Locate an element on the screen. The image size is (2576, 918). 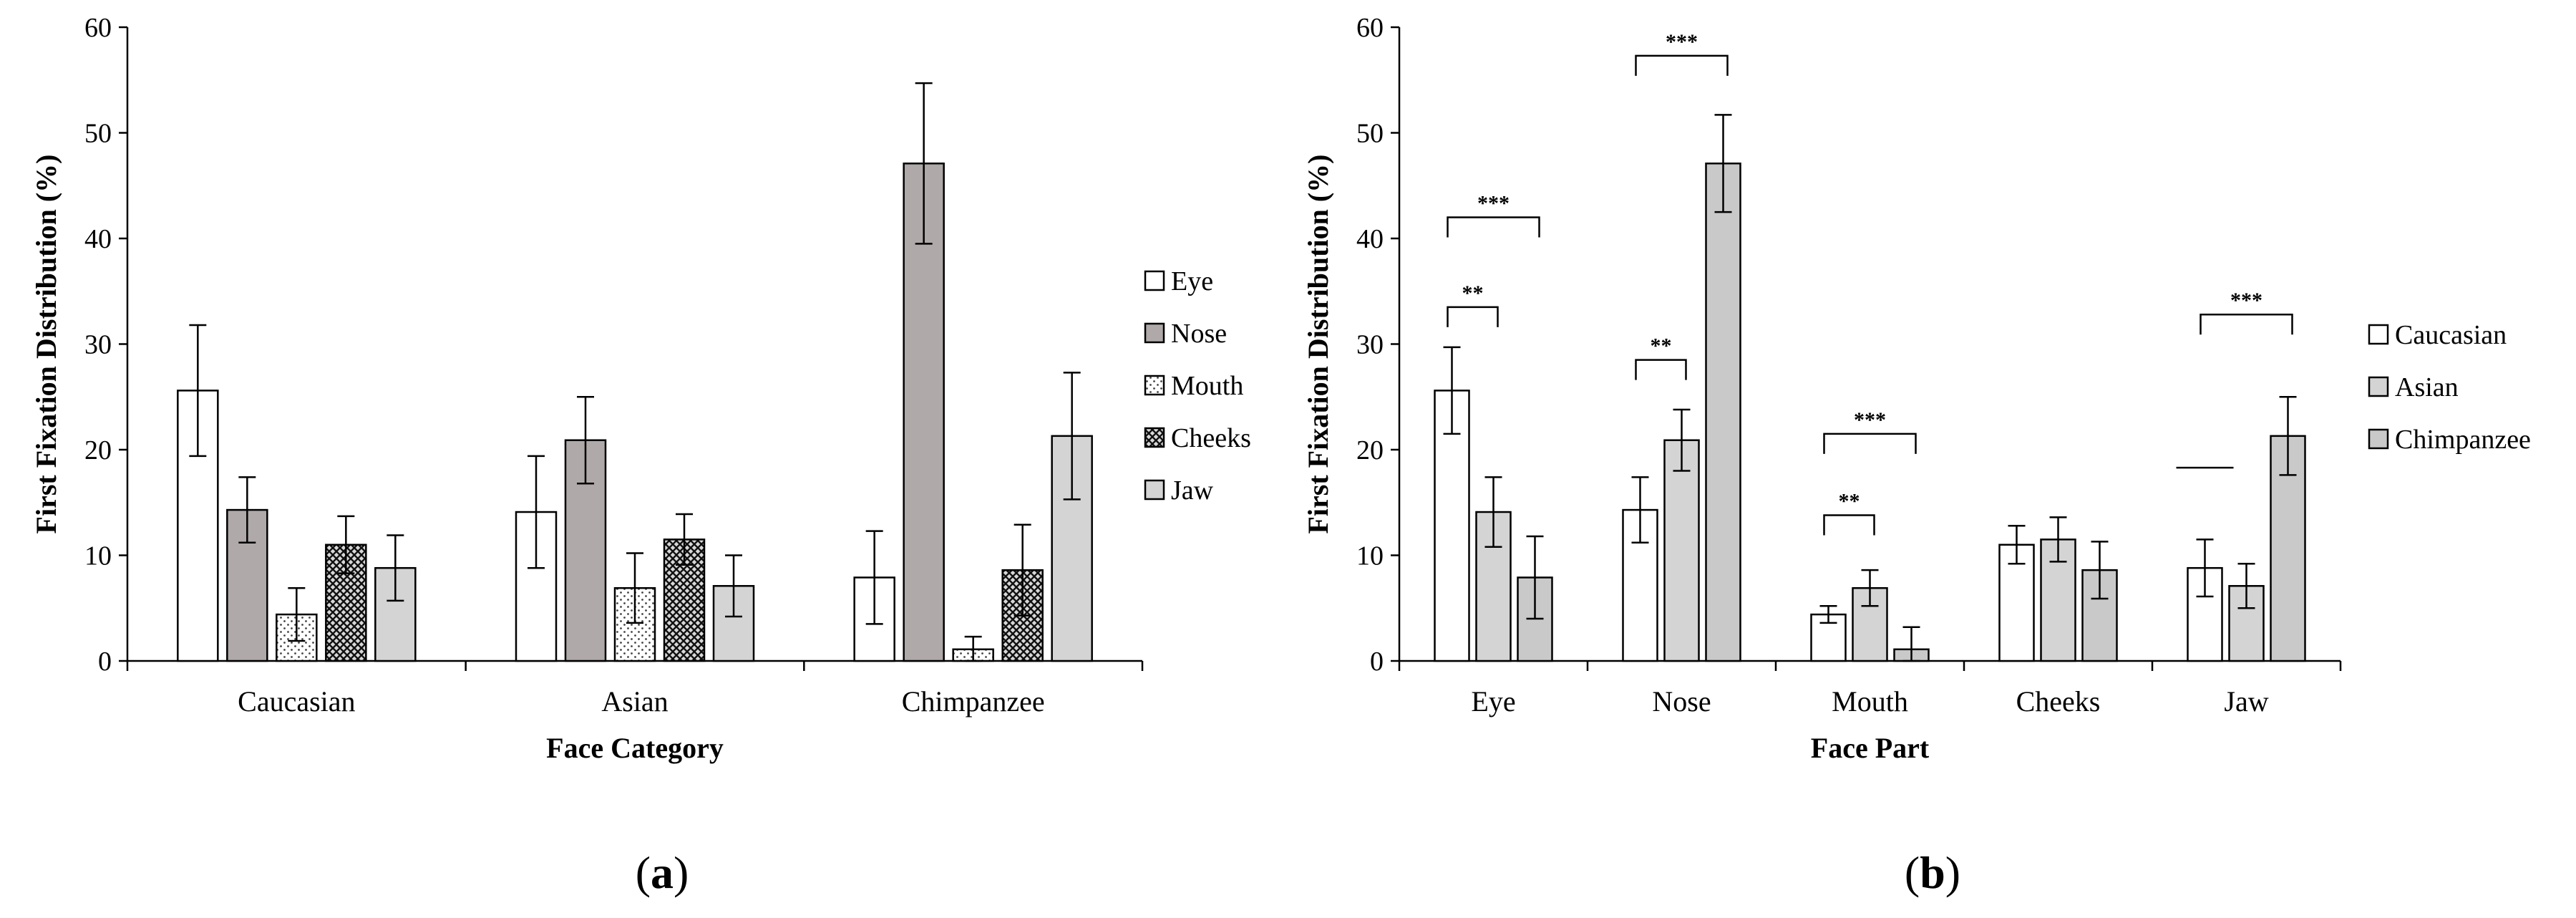
x-category-label: Nose is located at coordinates (1681, 701).